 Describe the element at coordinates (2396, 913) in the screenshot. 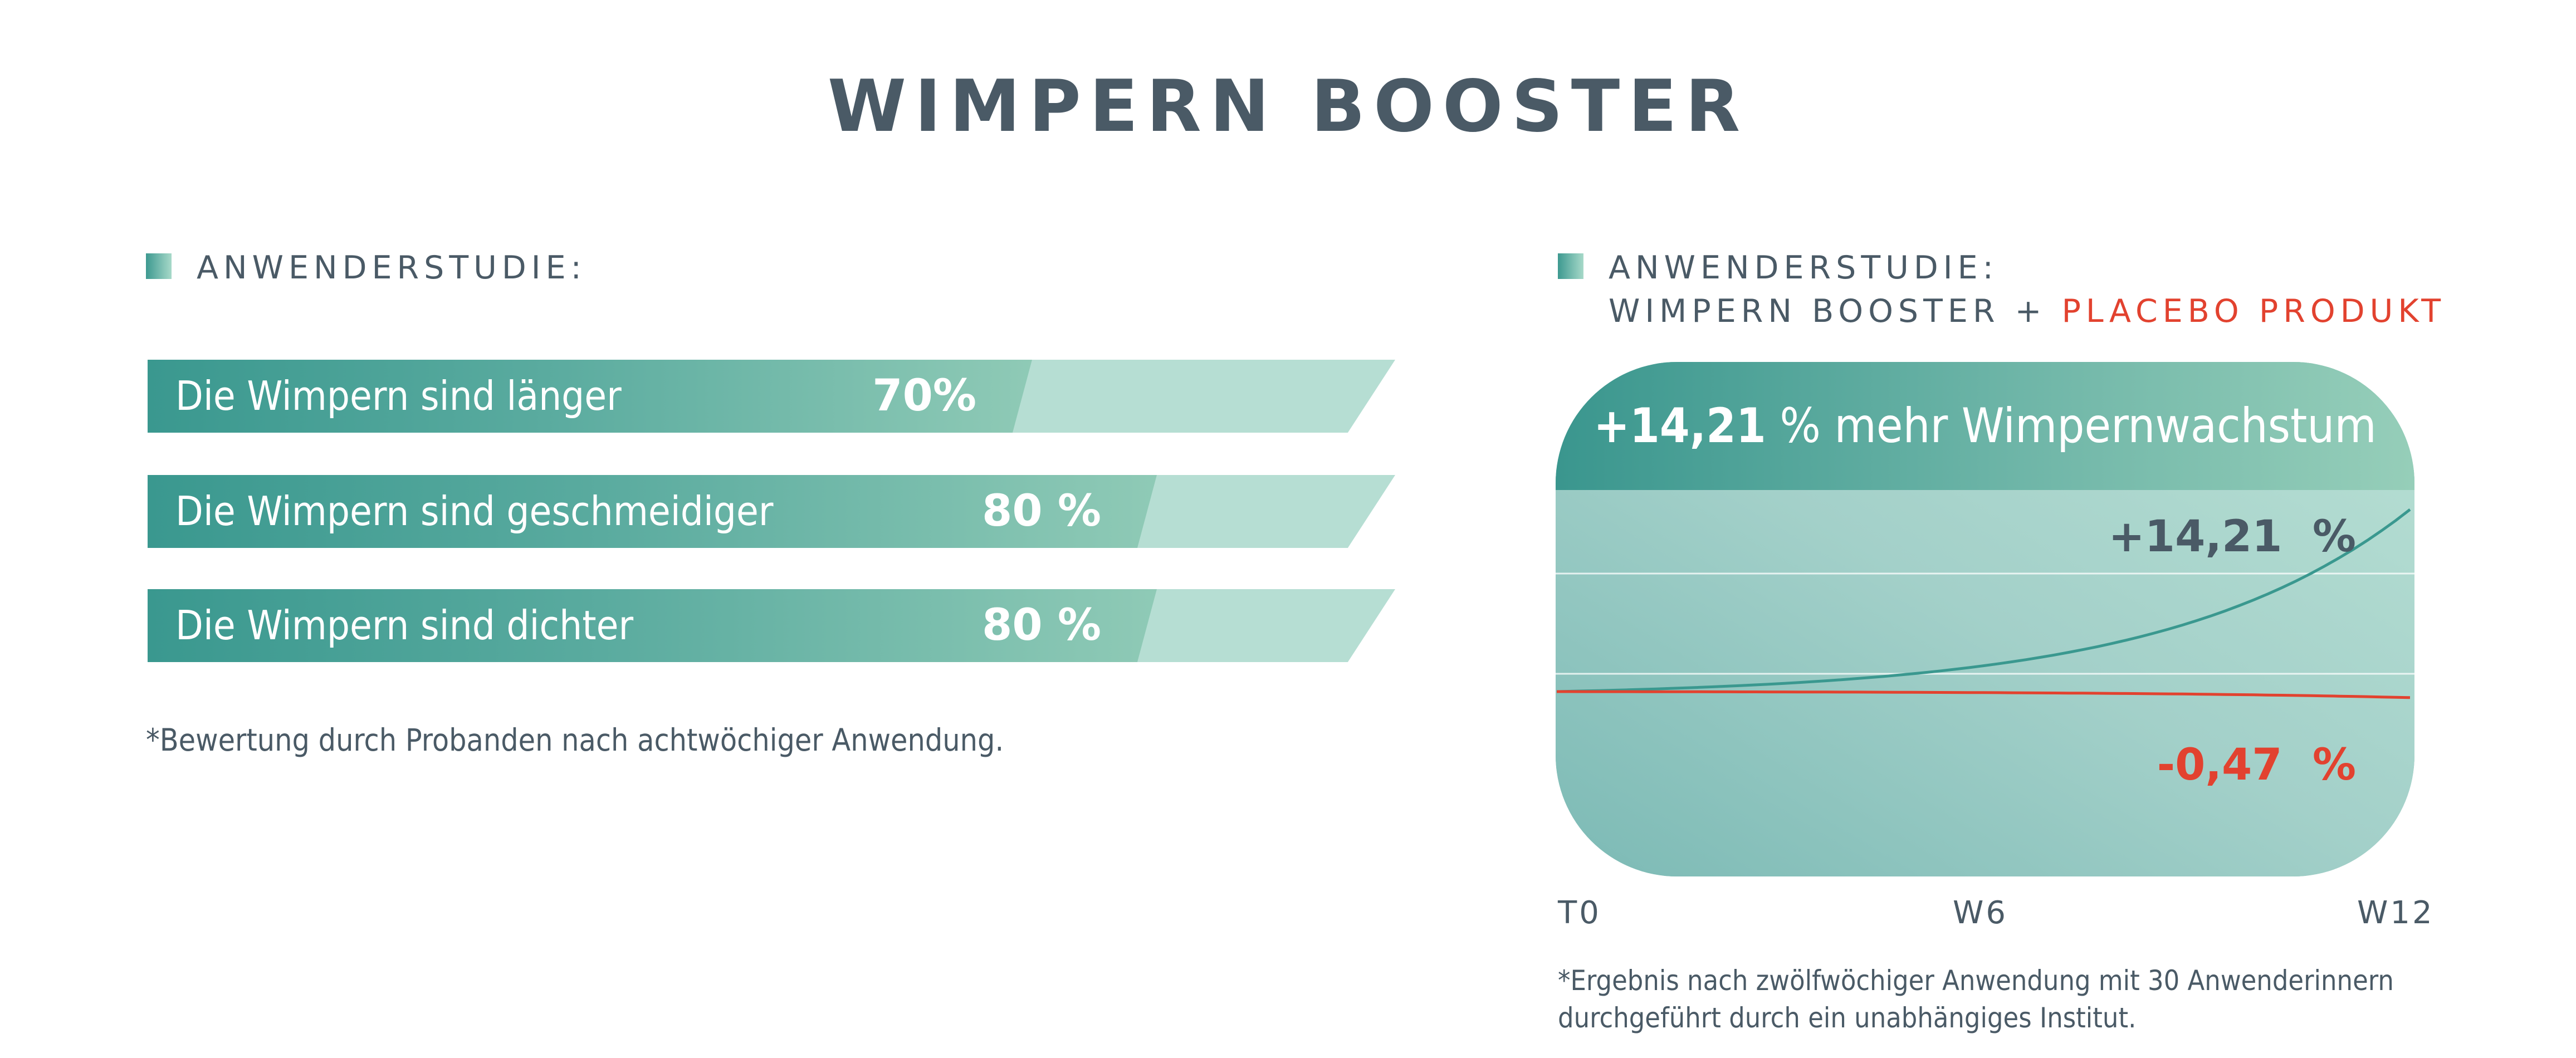

I see `x-tick-label: W12` at that location.